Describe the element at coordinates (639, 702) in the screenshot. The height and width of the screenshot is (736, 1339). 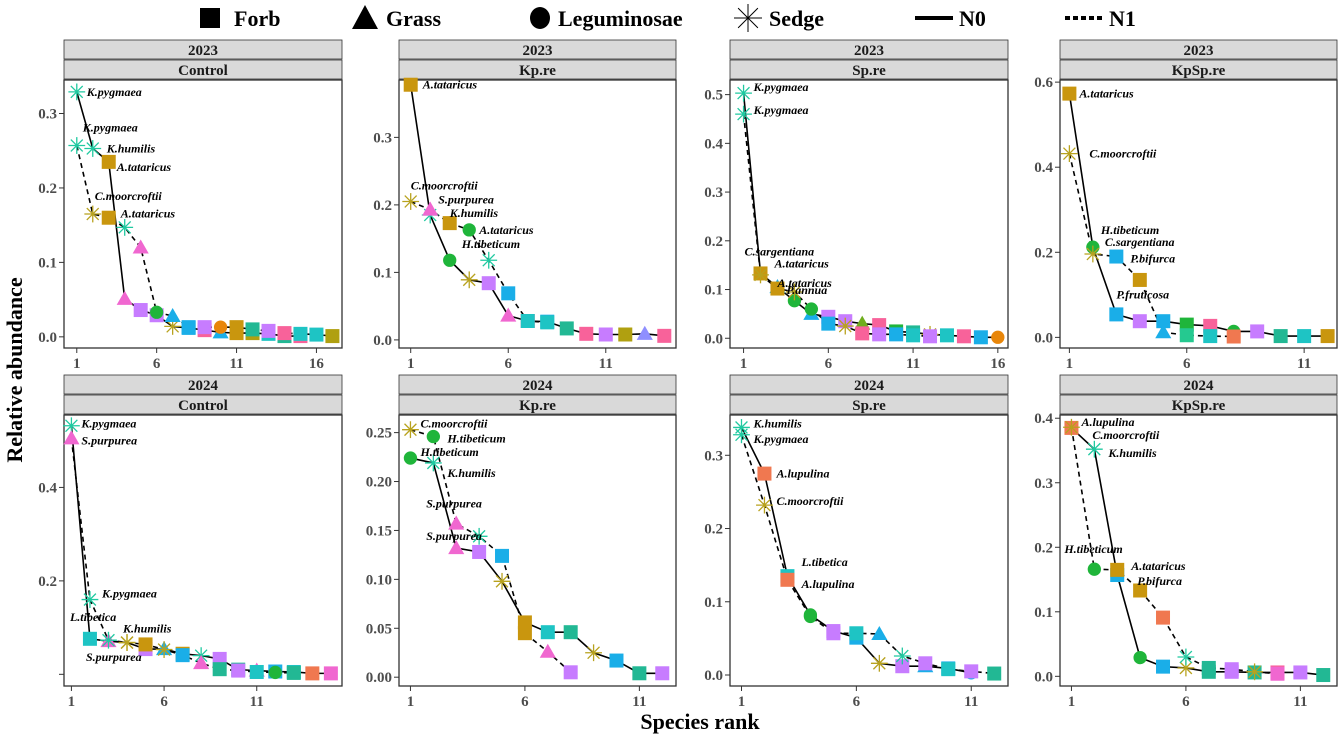
I see `x-tick-label: 11` at that location.